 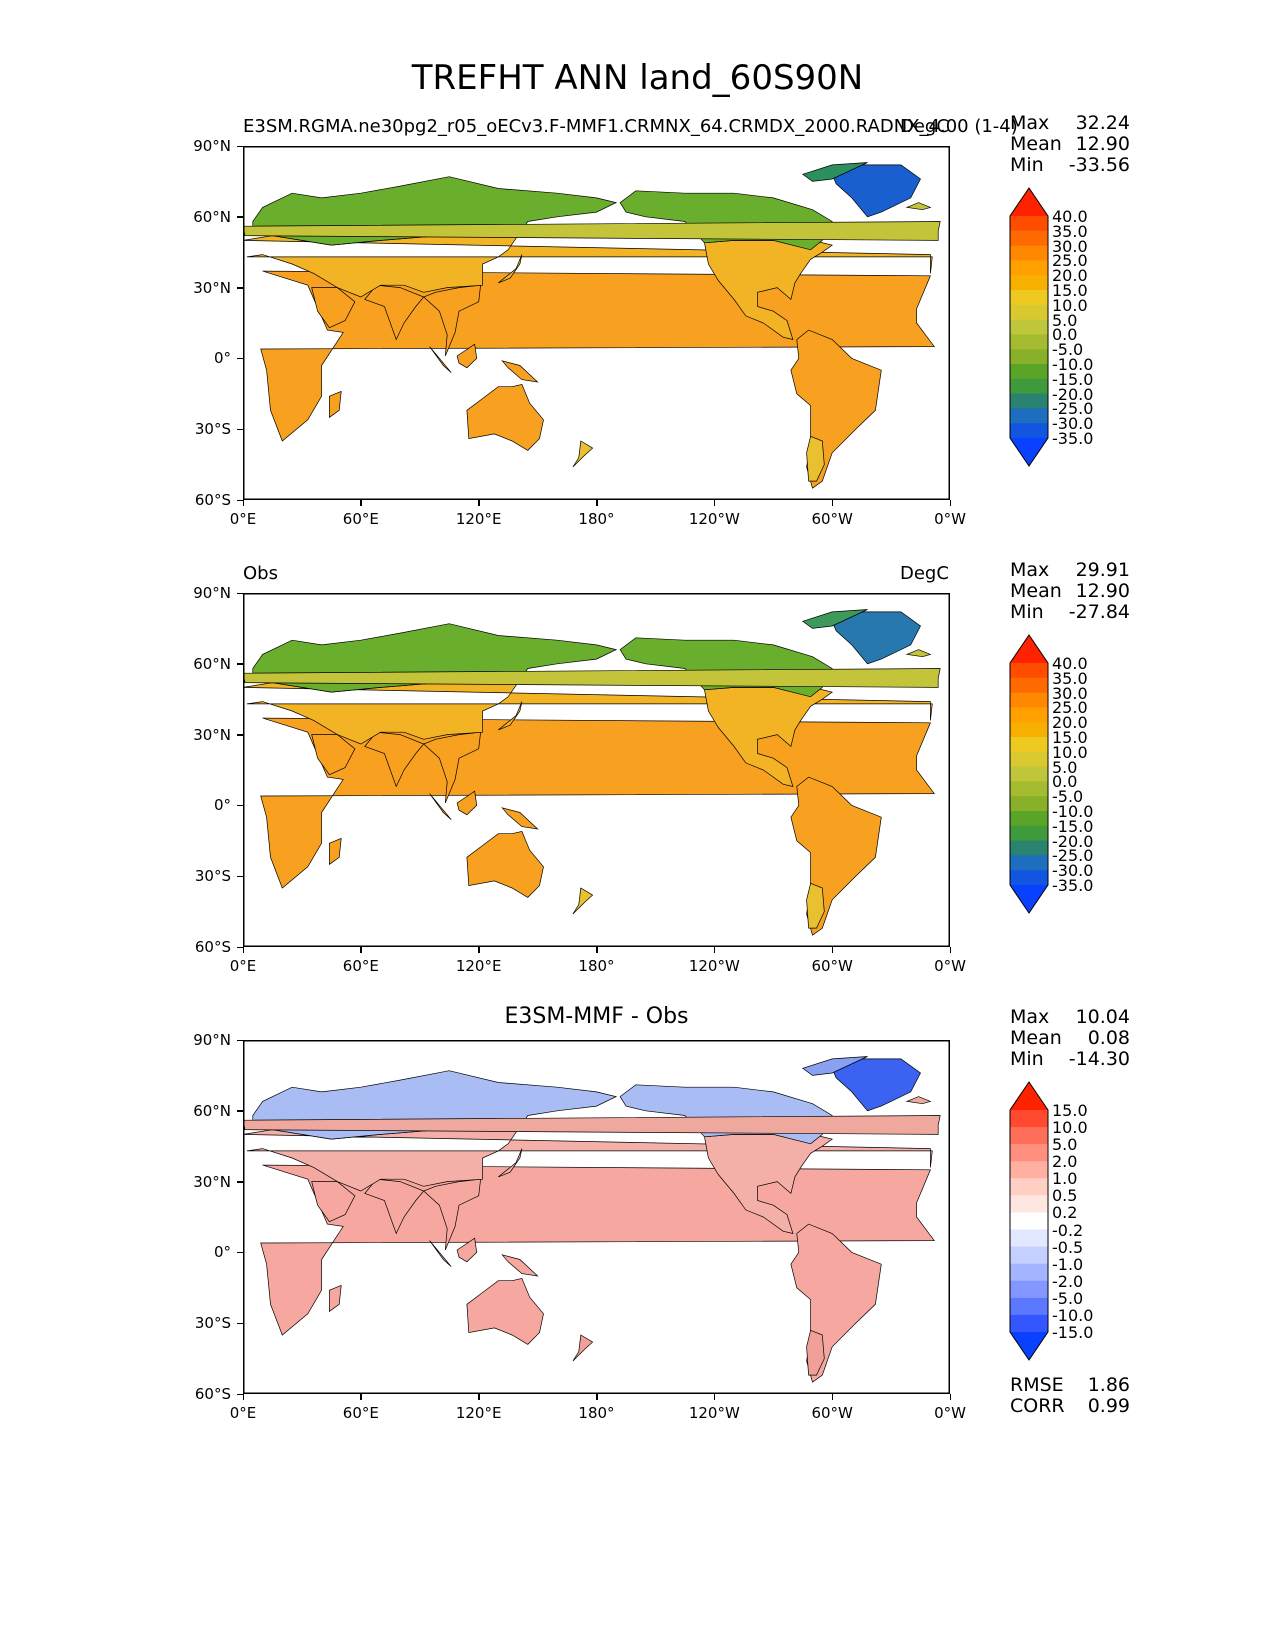 I want to click on lon-tick-label: 0°W, so click(x=950, y=1413).